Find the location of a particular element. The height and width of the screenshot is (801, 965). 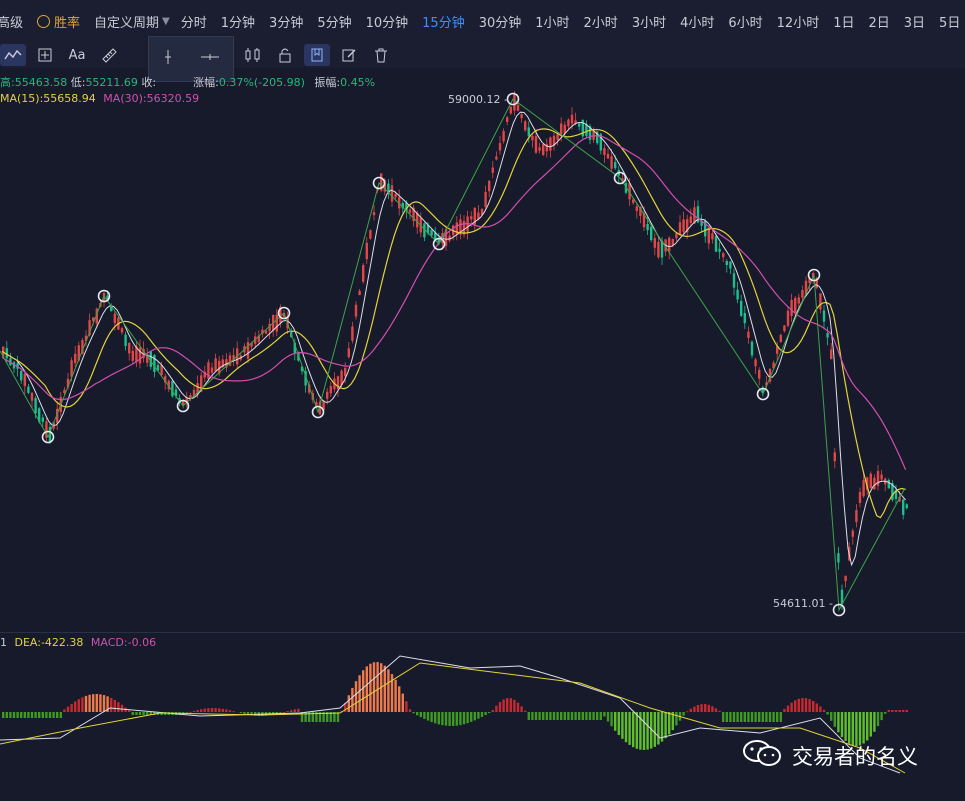

crosshair-icon is located at coordinates (45, 55).